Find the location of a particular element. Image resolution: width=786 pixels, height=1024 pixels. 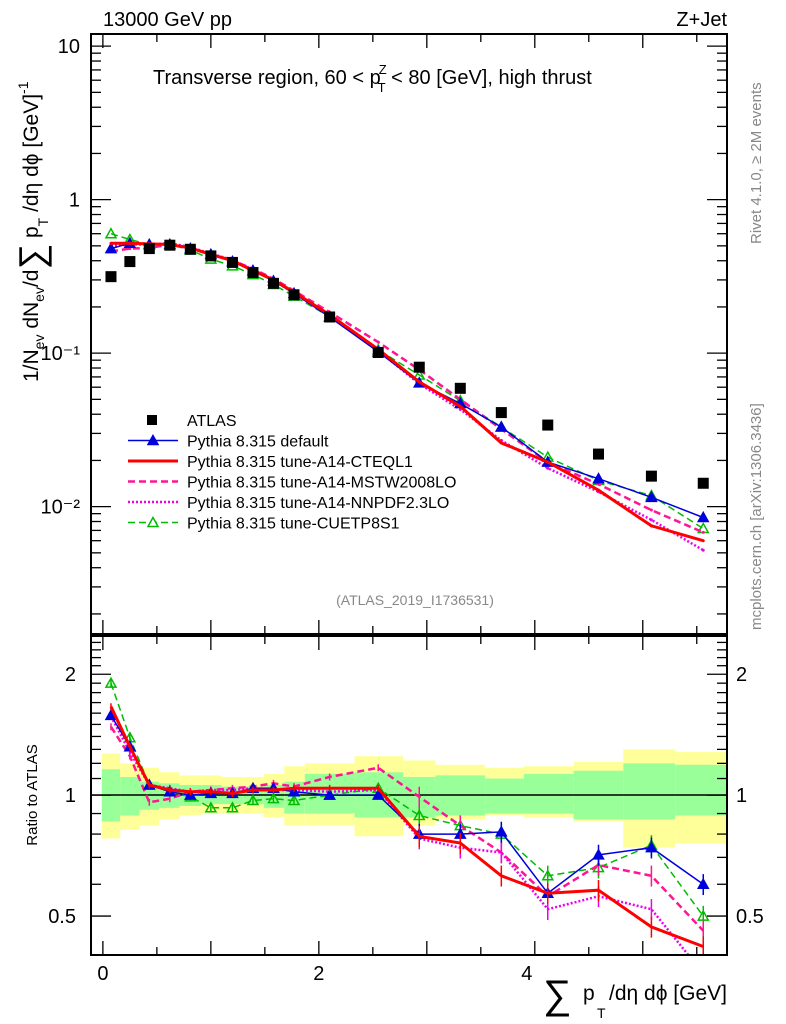

ratio-y-tick-label-right: 2 is located at coordinates (741, 675).